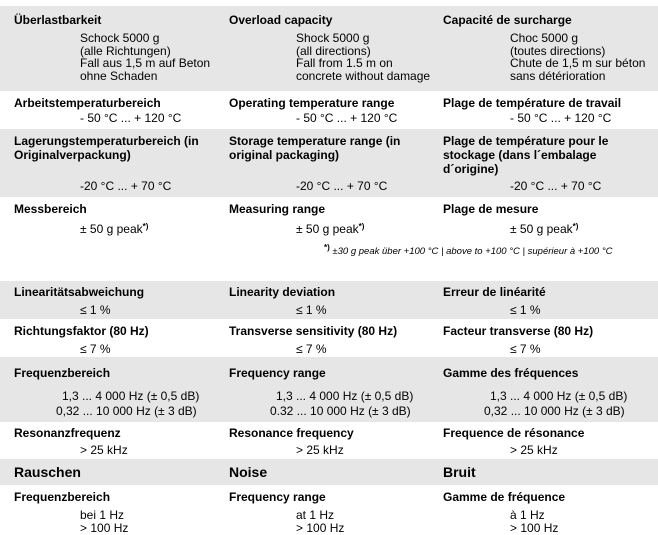  Describe the element at coordinates (329, 300) in the screenshot. I see `linearity-row` at that location.